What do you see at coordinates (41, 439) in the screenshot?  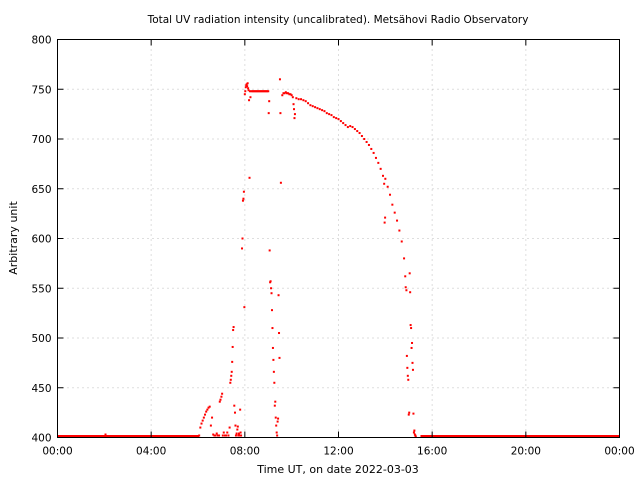 I see `y-tick-label: 400` at bounding box center [41, 439].